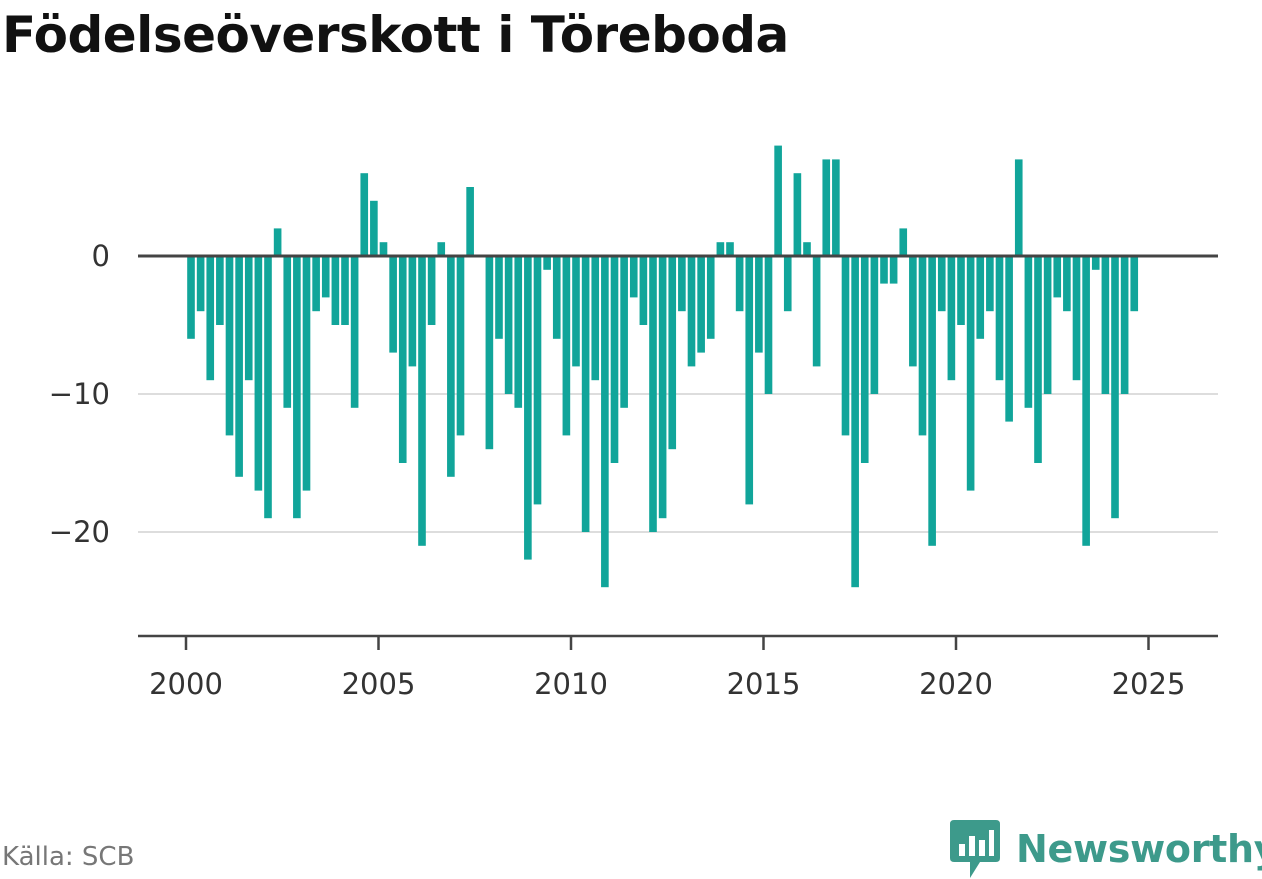 The image size is (1262, 879). I want to click on y-tick-label: −10, so click(79, 394).